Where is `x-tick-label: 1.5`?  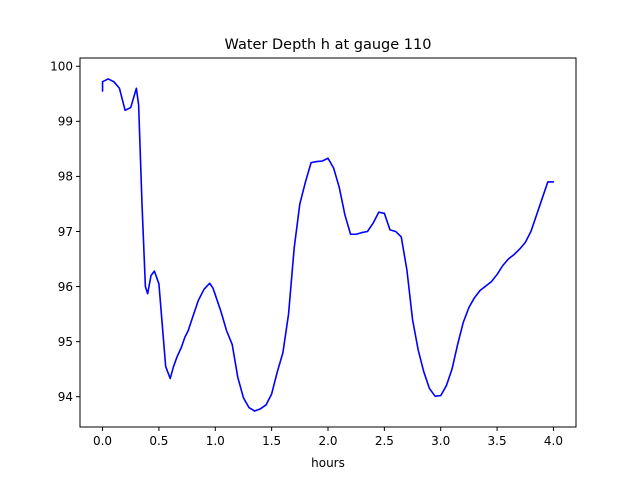
x-tick-label: 1.5 is located at coordinates (271, 441).